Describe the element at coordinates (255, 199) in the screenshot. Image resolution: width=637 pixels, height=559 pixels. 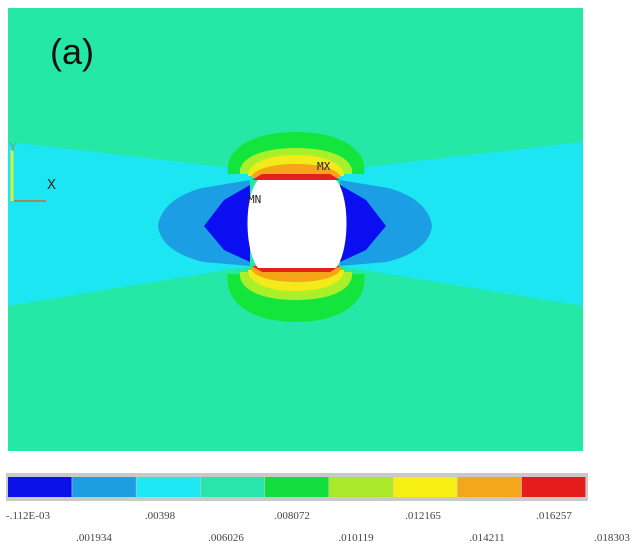
I see `min-marker: MN` at that location.